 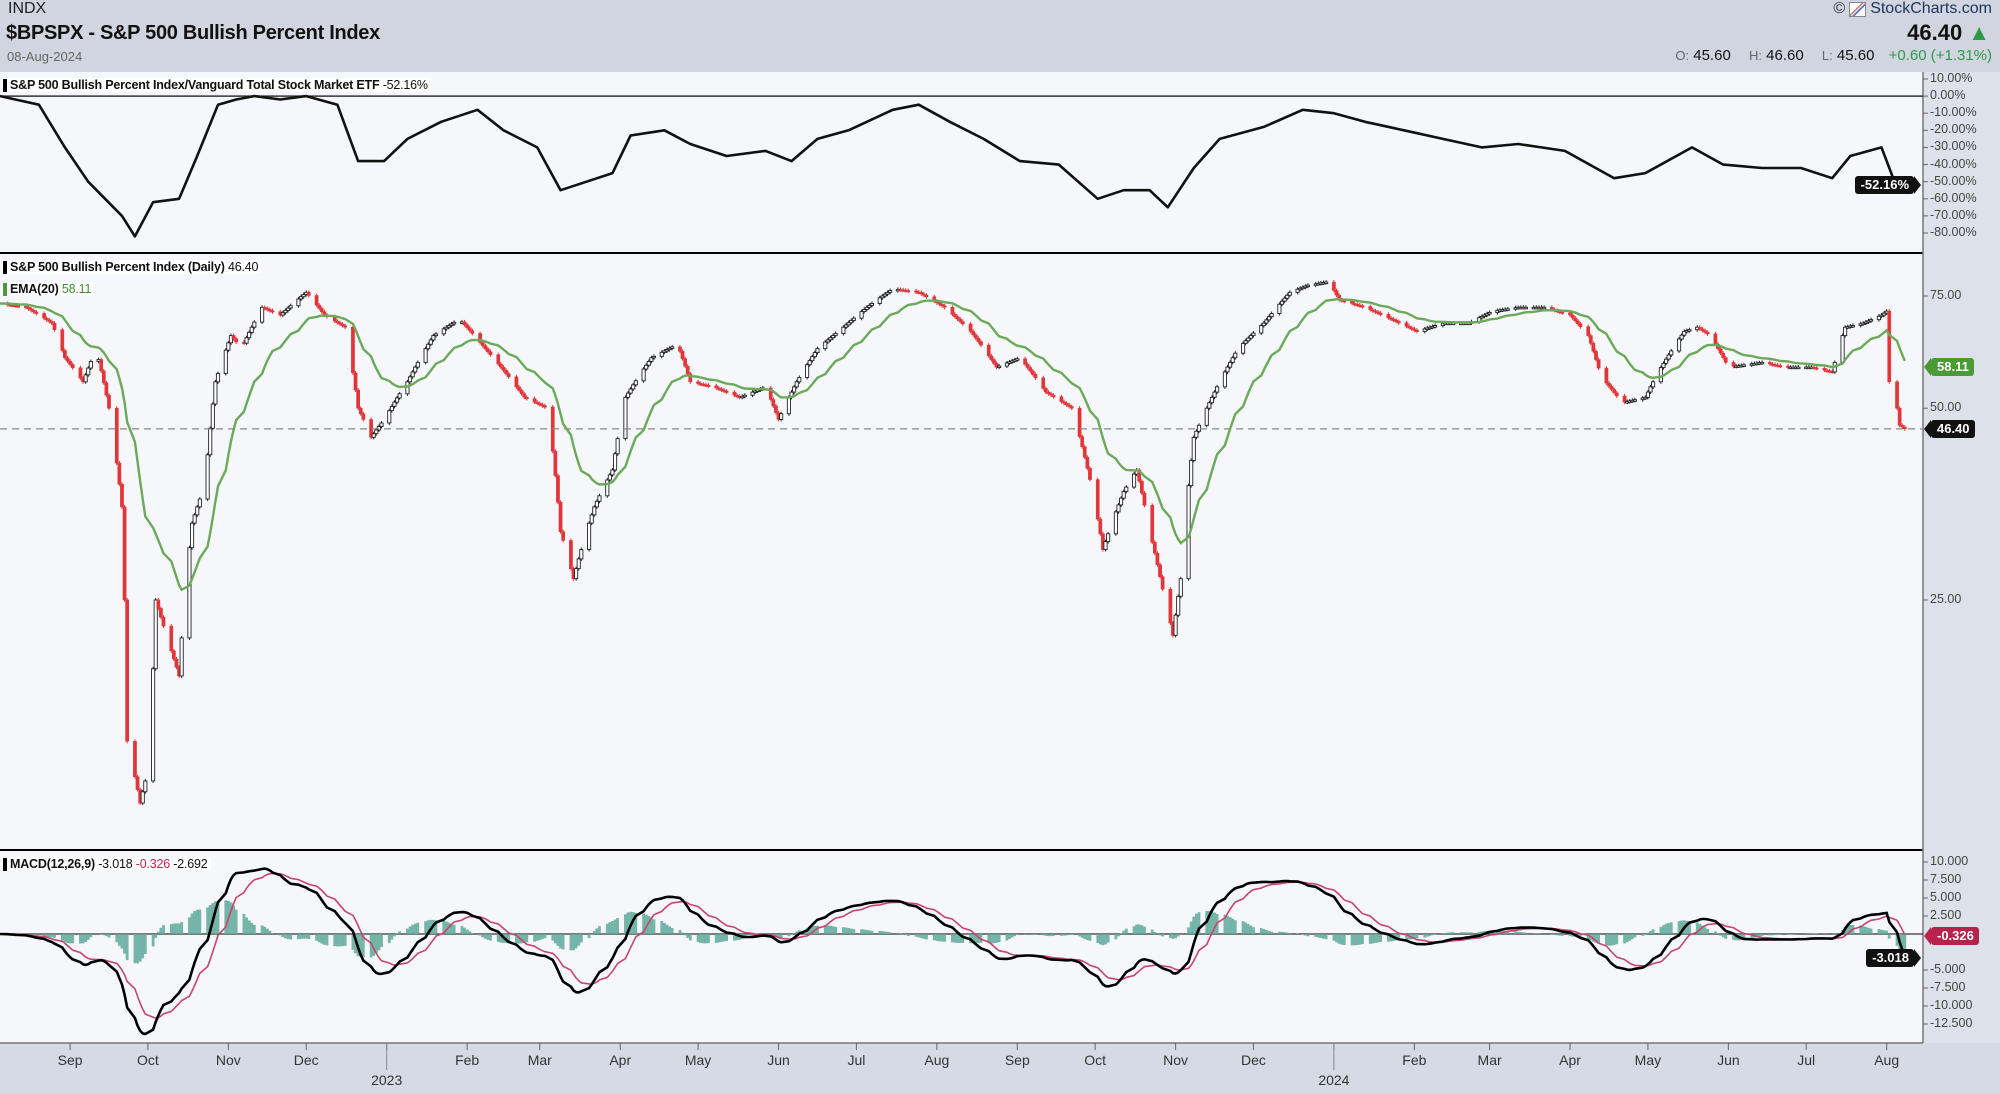 What do you see at coordinates (620, 1060) in the screenshot?
I see `x-tick-label: Apr` at bounding box center [620, 1060].